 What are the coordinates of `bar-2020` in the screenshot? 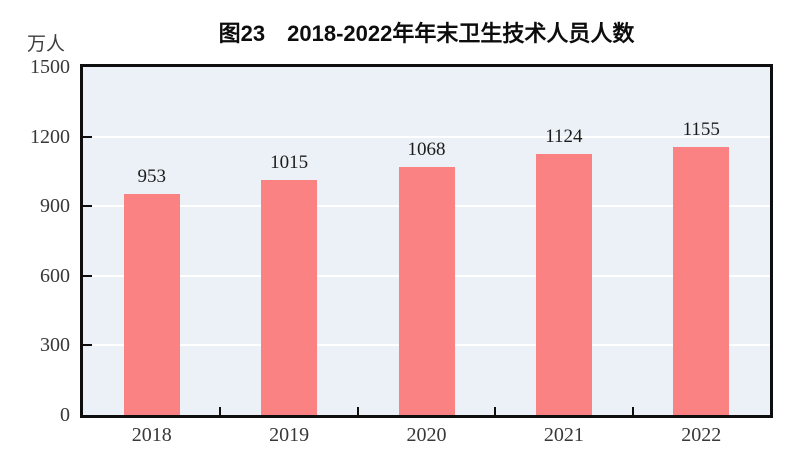 It's located at (426, 291).